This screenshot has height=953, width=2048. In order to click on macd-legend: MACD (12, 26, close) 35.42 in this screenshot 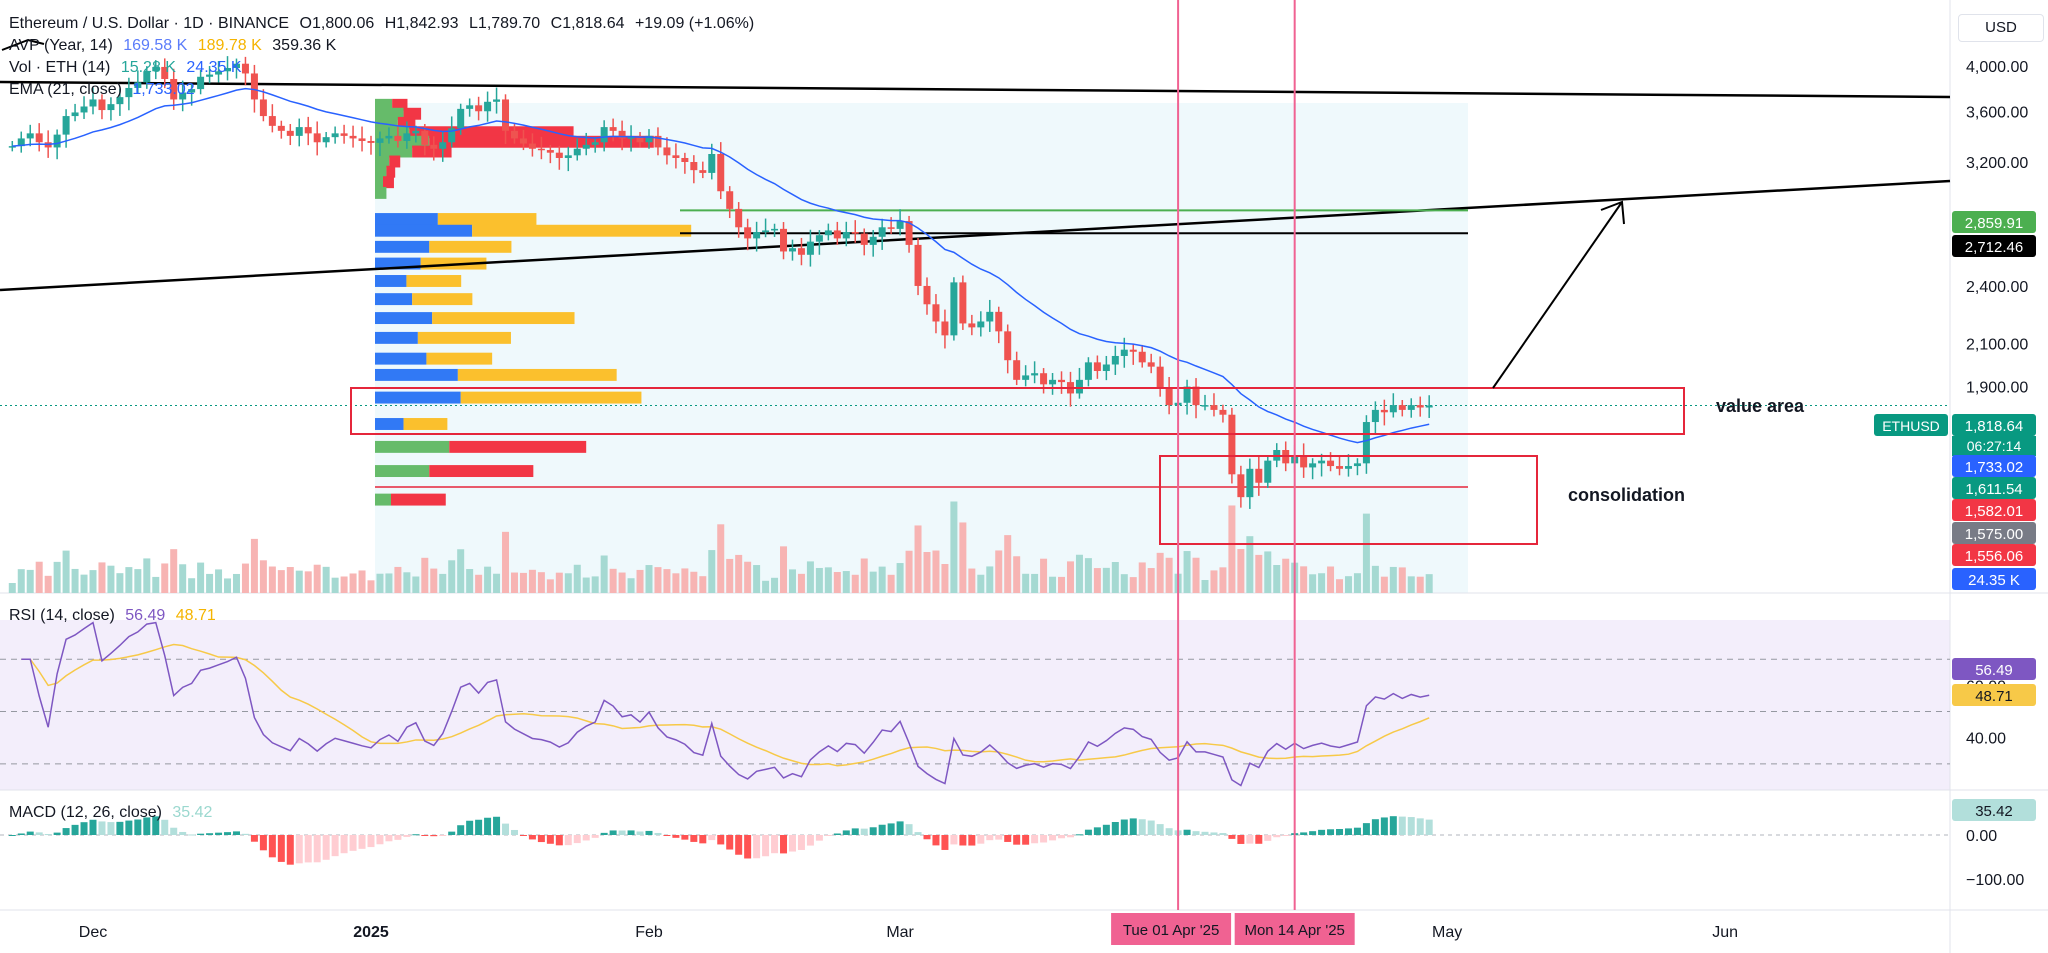, I will do `click(113, 813)`.